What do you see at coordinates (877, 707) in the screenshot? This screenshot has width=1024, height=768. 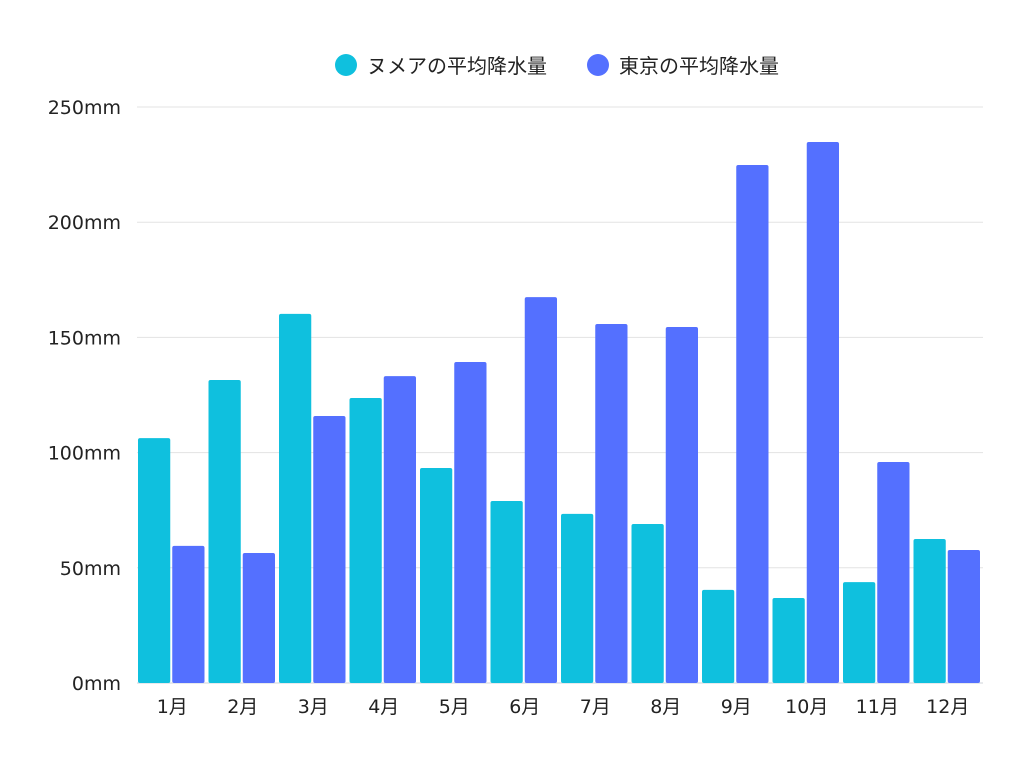 I see `x-tick-label: 11月` at bounding box center [877, 707].